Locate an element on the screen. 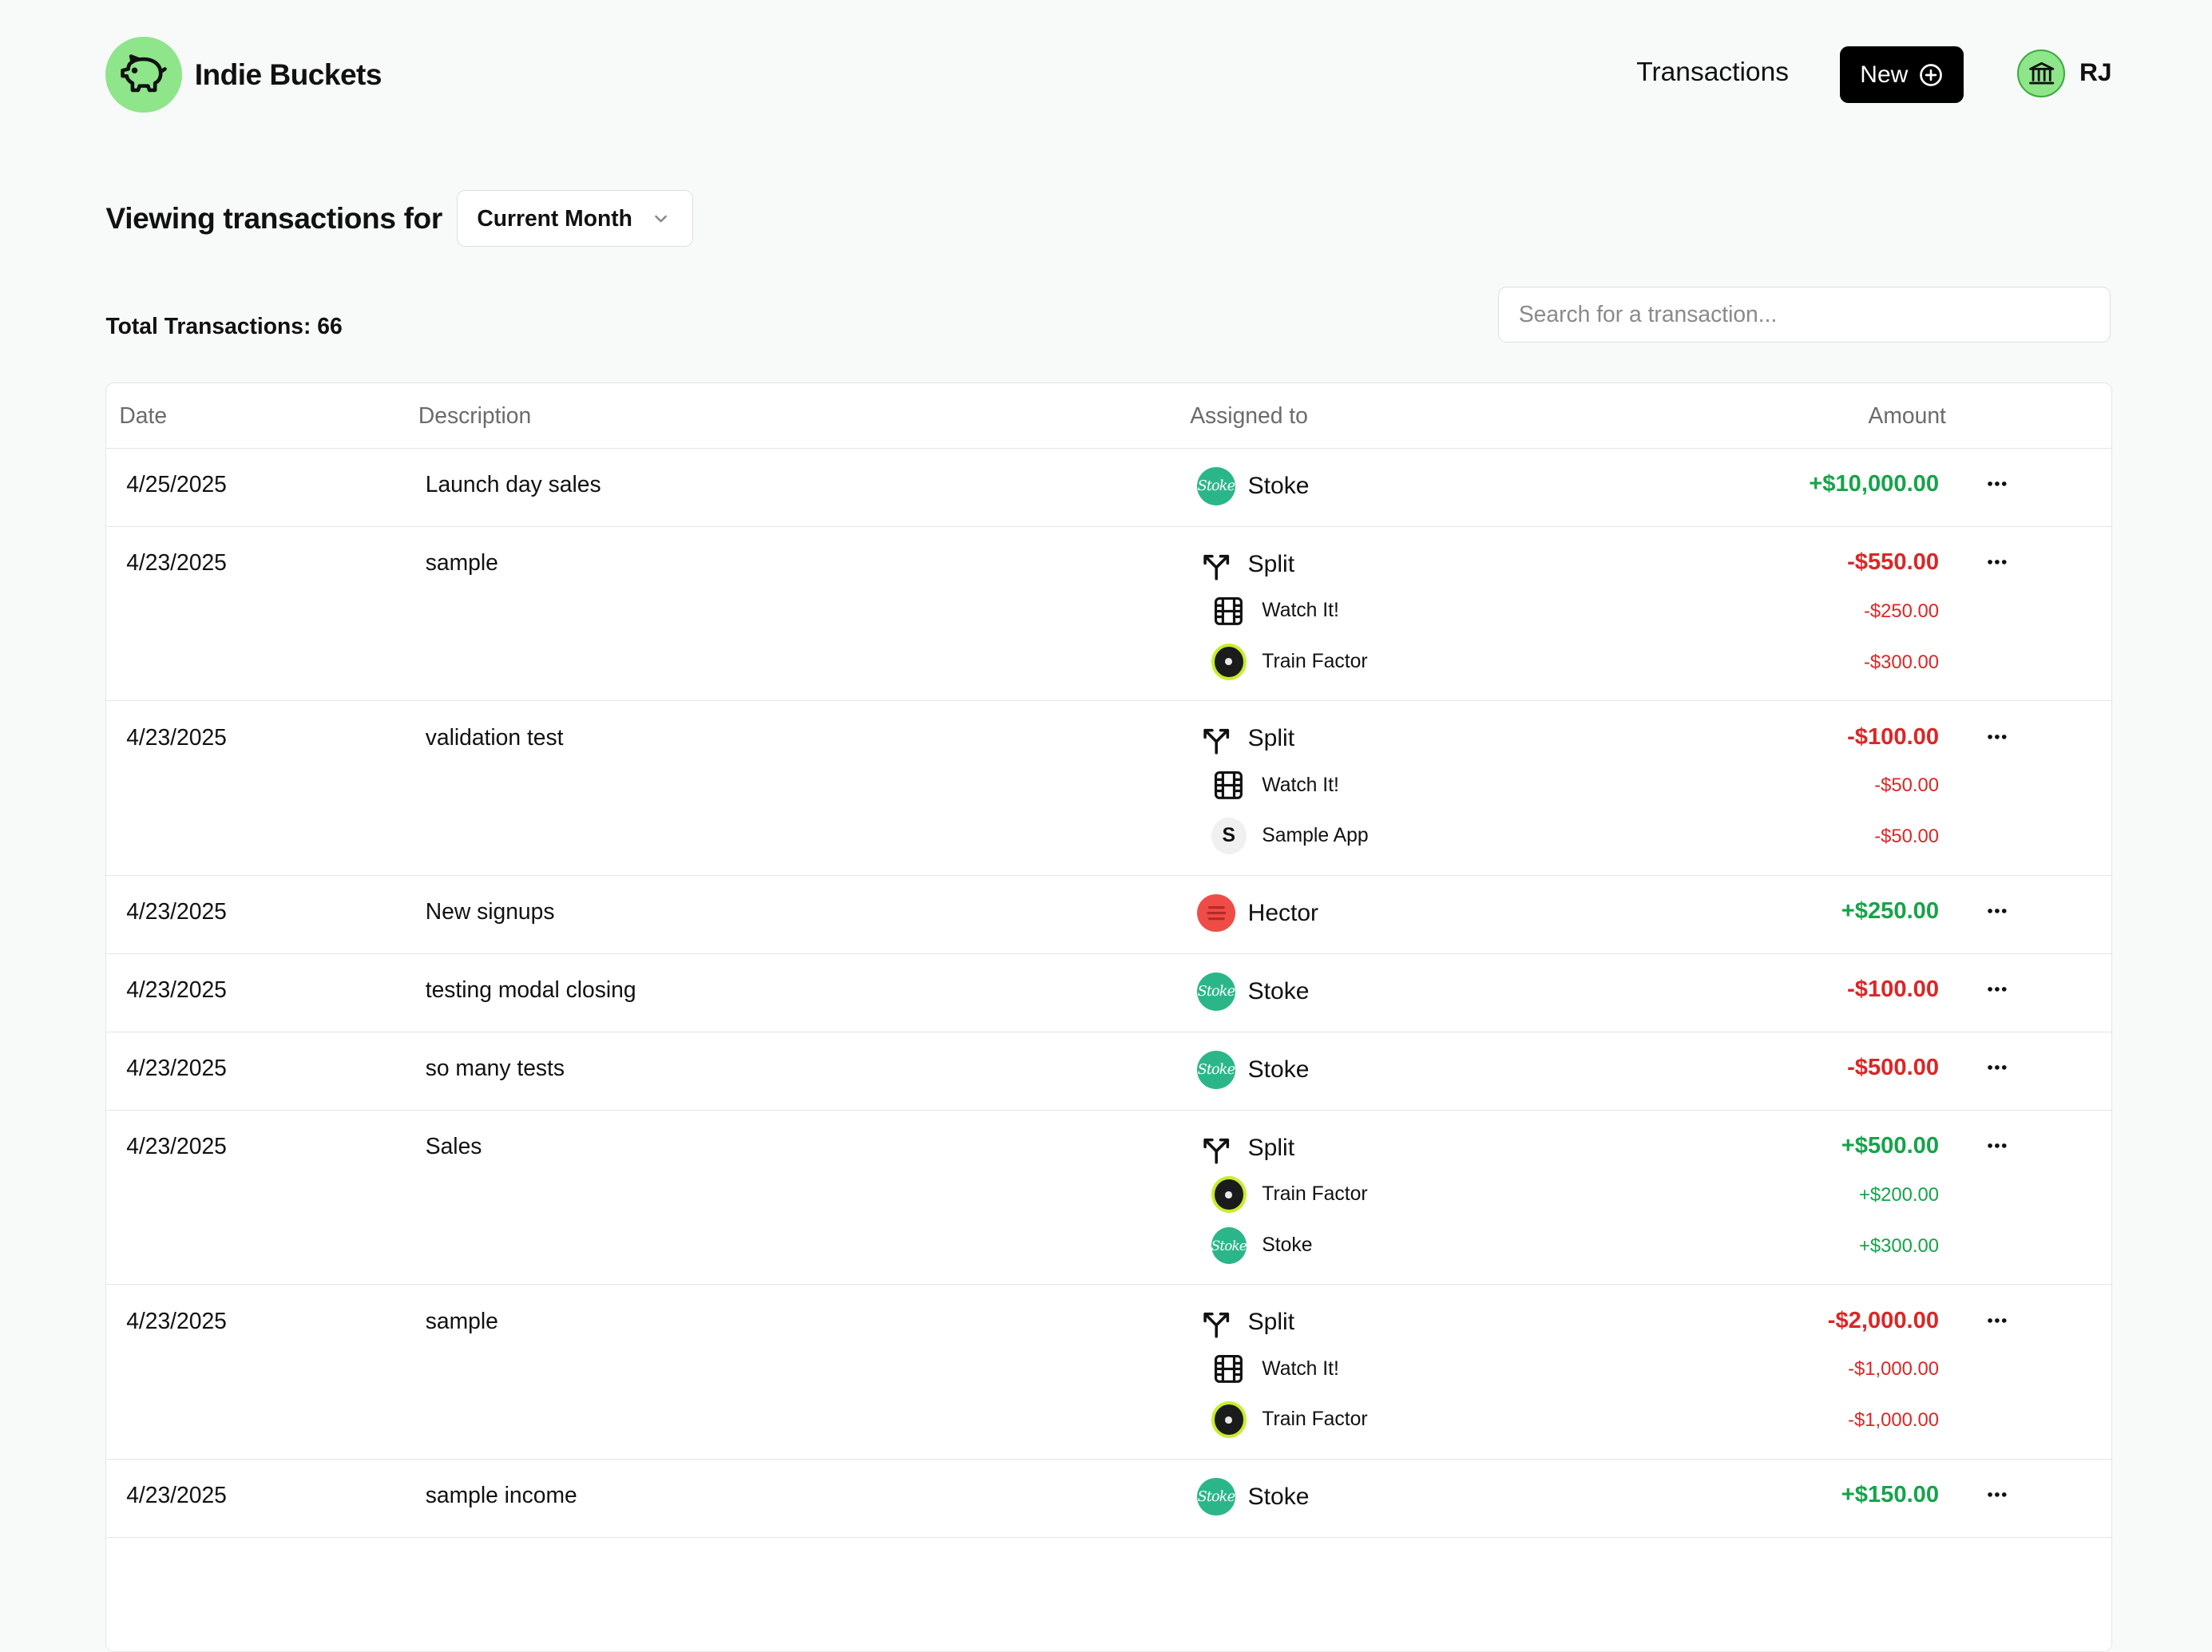 The width and height of the screenshot is (2212, 1652). row-amount: +$150.00 is located at coordinates (1891, 1494).